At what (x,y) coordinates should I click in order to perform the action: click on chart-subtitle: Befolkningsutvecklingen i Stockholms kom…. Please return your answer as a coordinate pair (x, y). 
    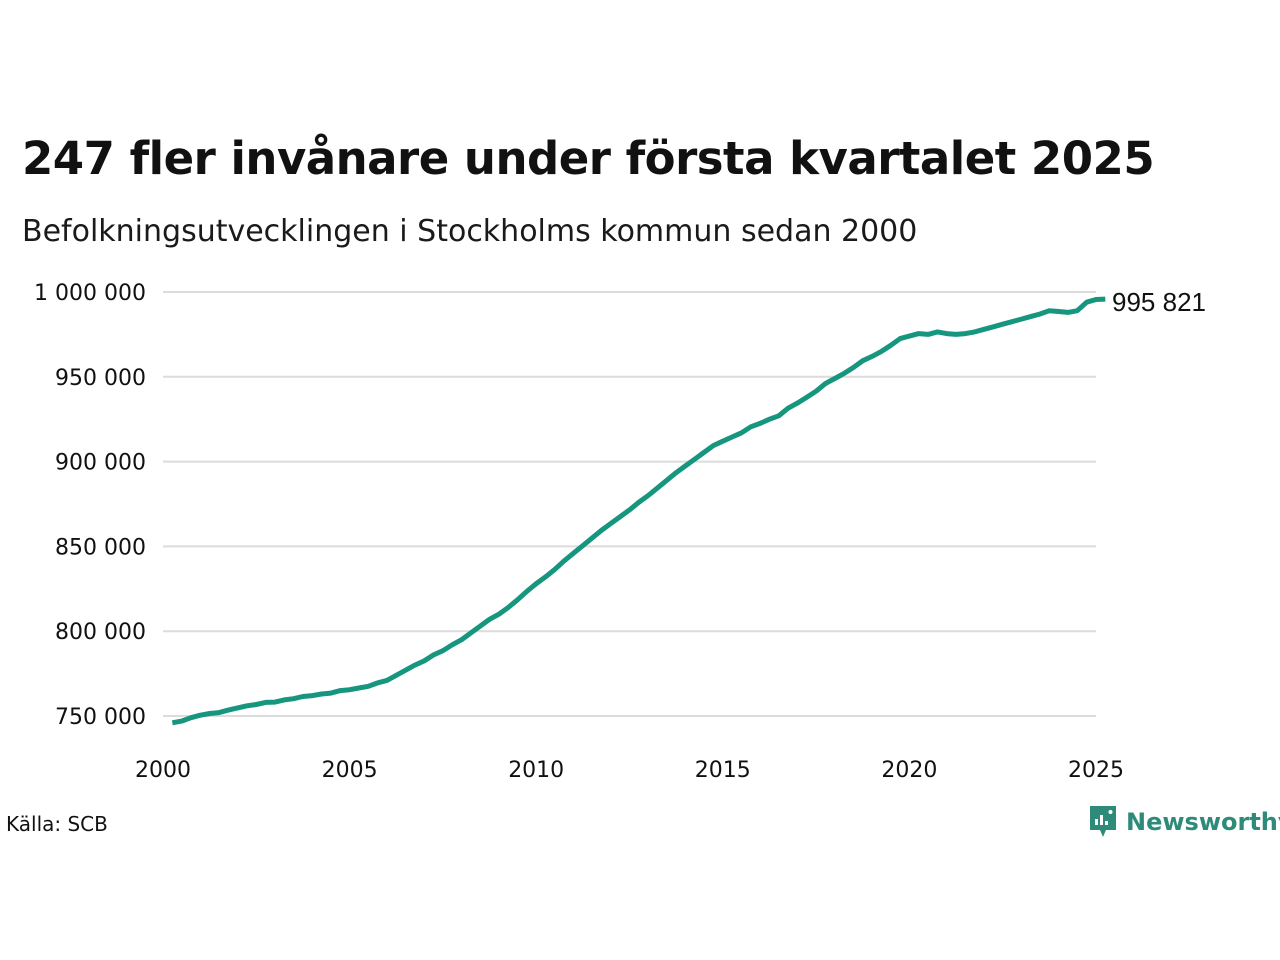
    Looking at the image, I should click on (470, 231).